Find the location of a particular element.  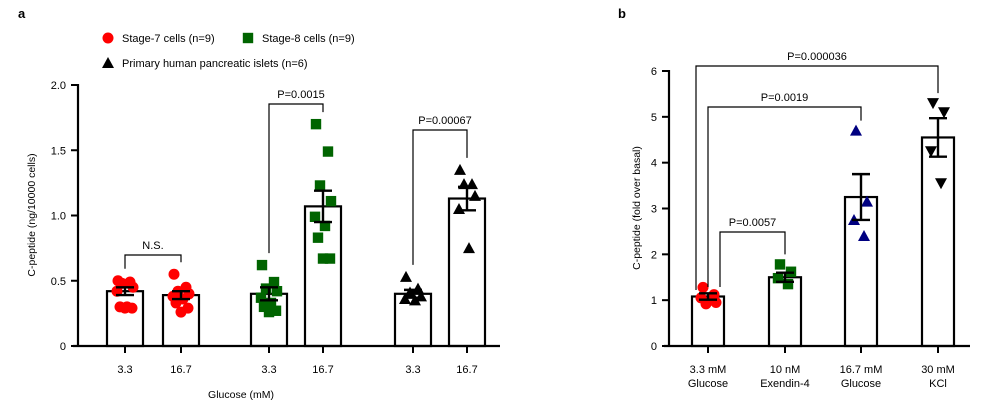

y-tick-label: 4 is located at coordinates (654, 164).